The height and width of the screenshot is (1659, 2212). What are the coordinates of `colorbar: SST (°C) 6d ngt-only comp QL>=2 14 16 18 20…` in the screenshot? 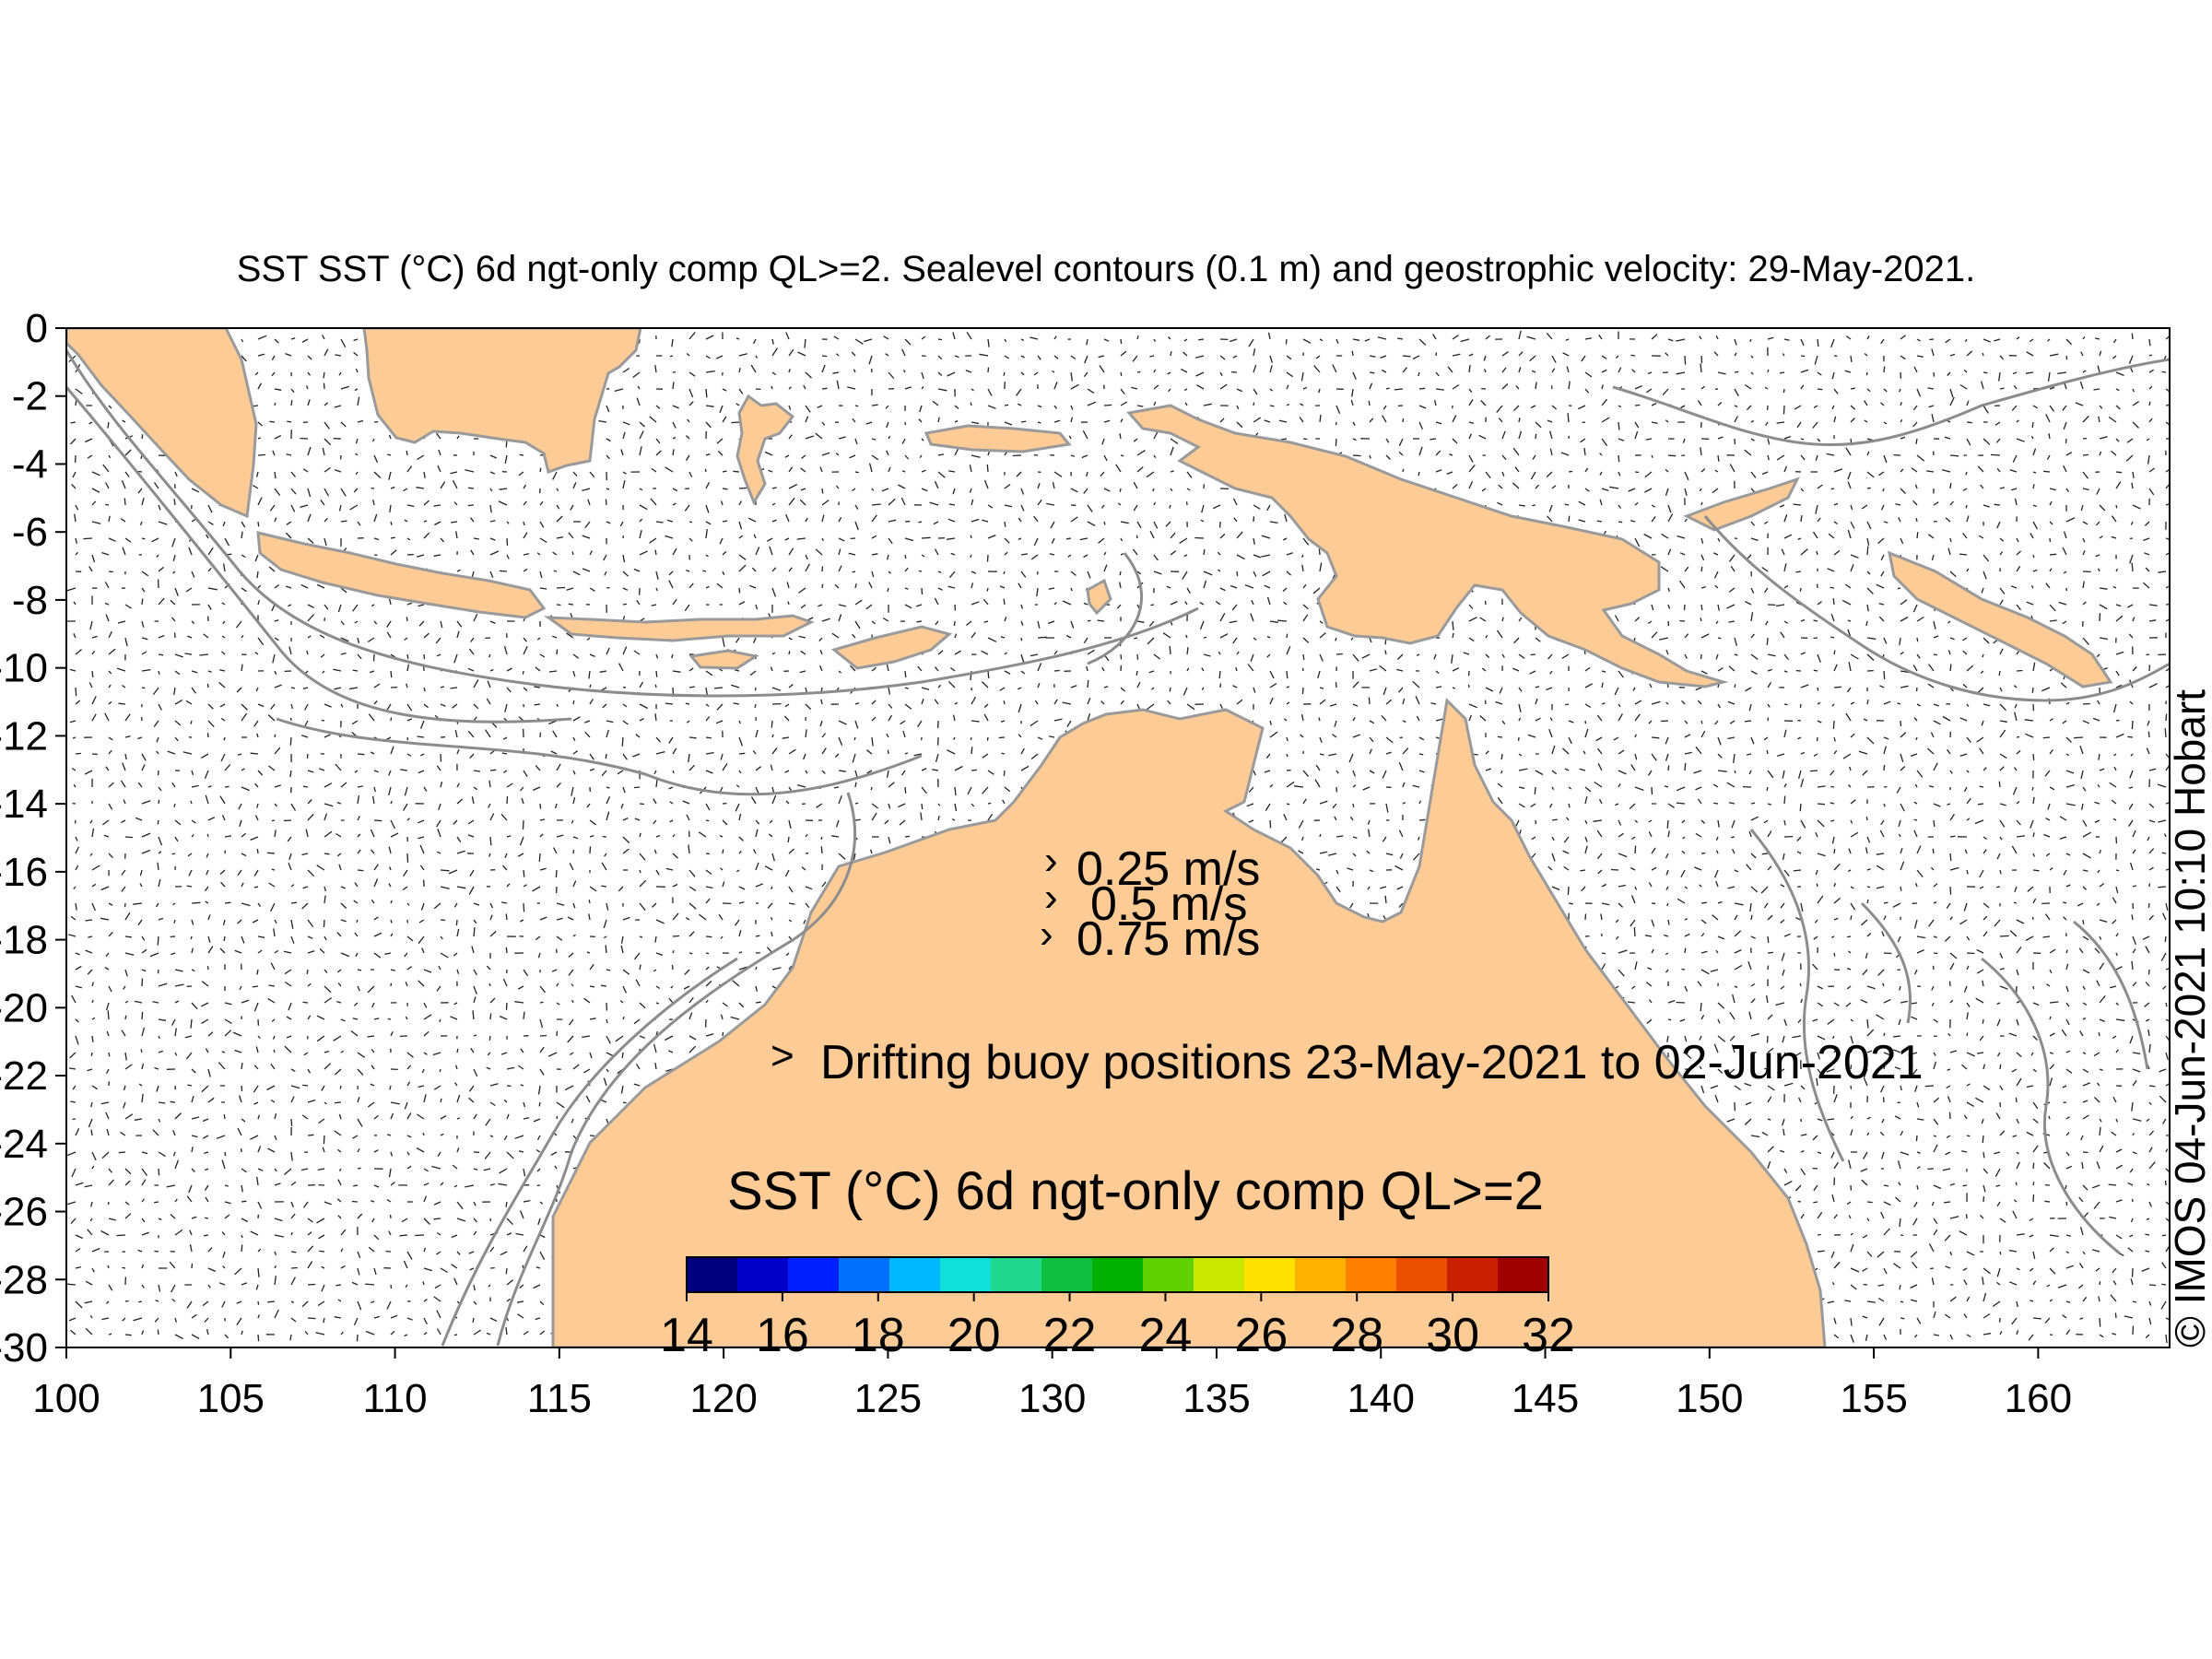 It's located at (1117, 1261).